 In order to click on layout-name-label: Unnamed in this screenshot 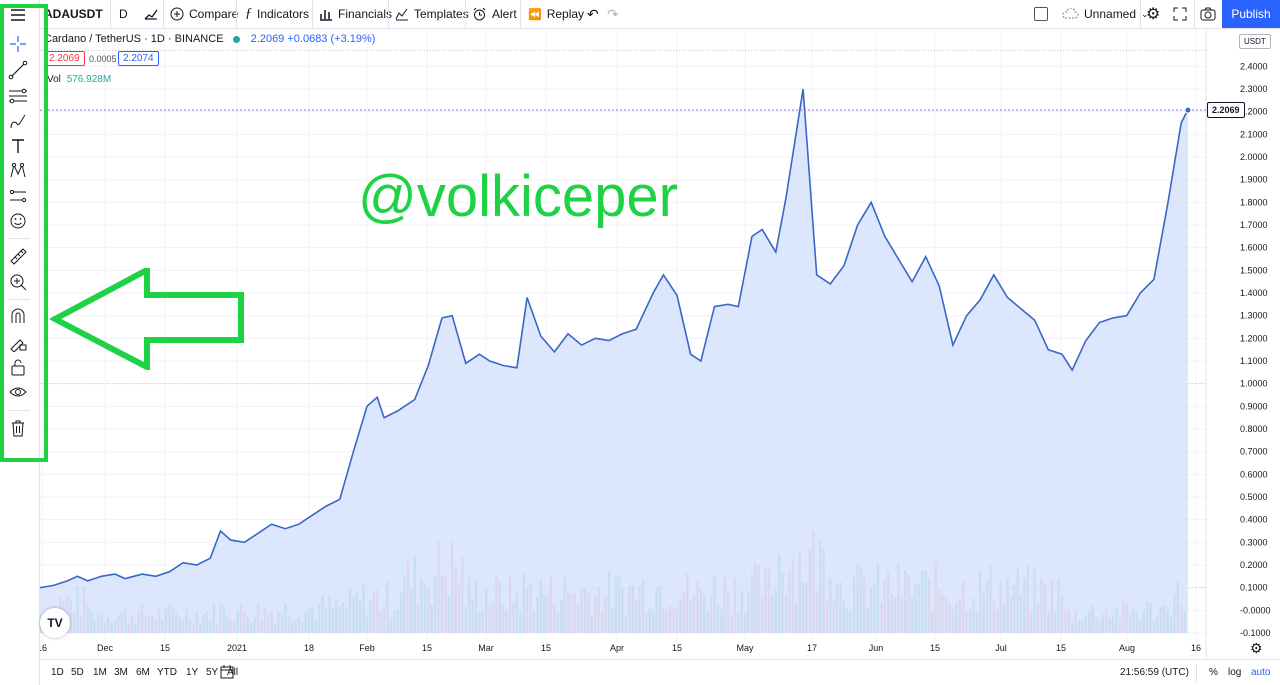, I will do `click(1110, 14)`.